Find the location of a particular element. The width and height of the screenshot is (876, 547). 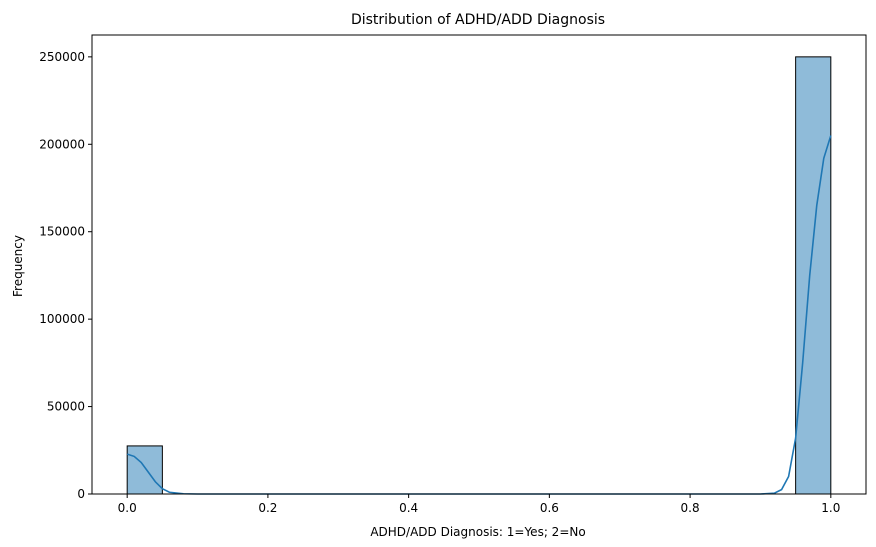

x-tick-label: 0.8 is located at coordinates (690, 508).